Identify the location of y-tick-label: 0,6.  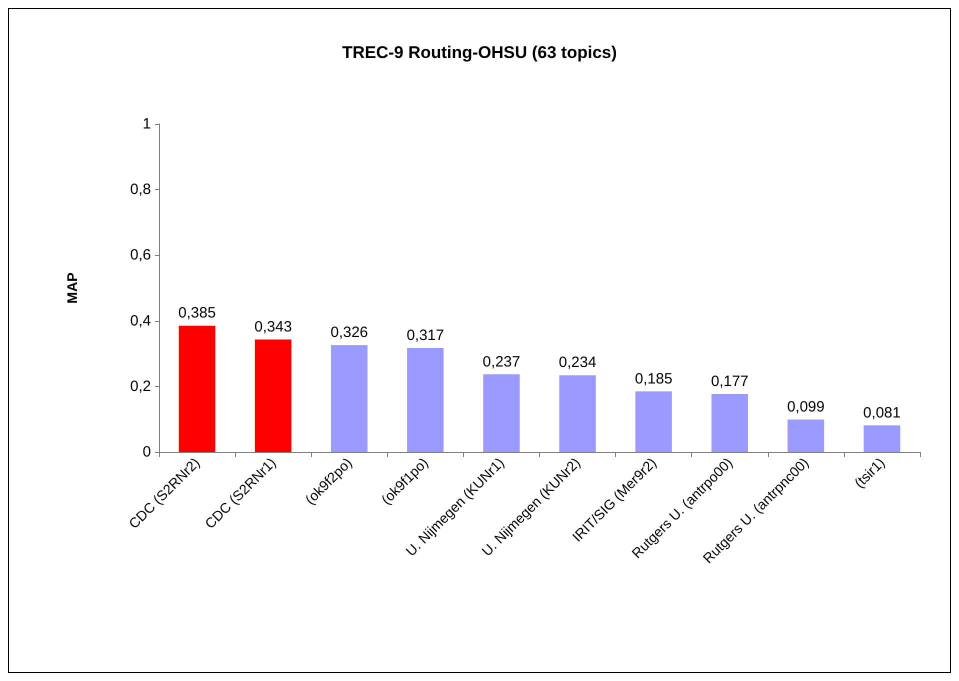
(140, 255).